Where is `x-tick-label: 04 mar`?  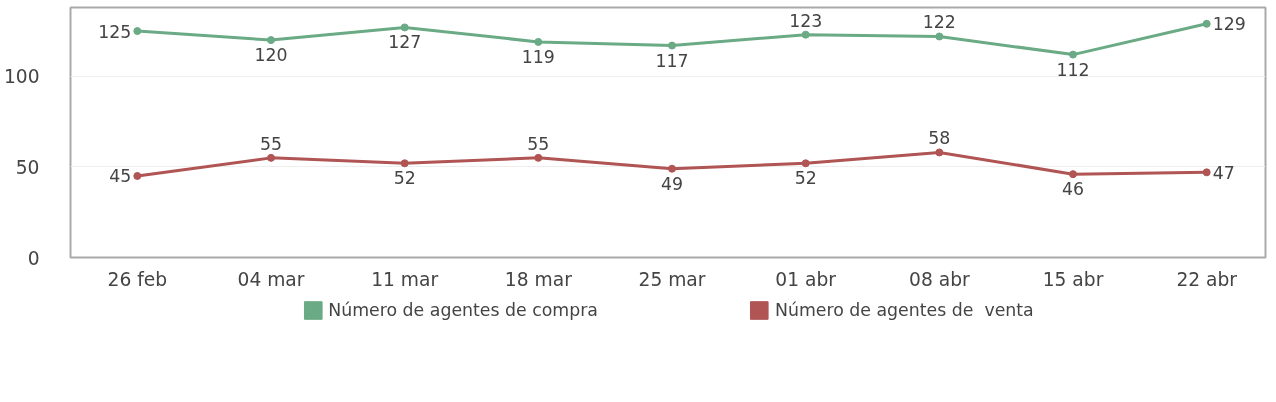 x-tick-label: 04 mar is located at coordinates (271, 279).